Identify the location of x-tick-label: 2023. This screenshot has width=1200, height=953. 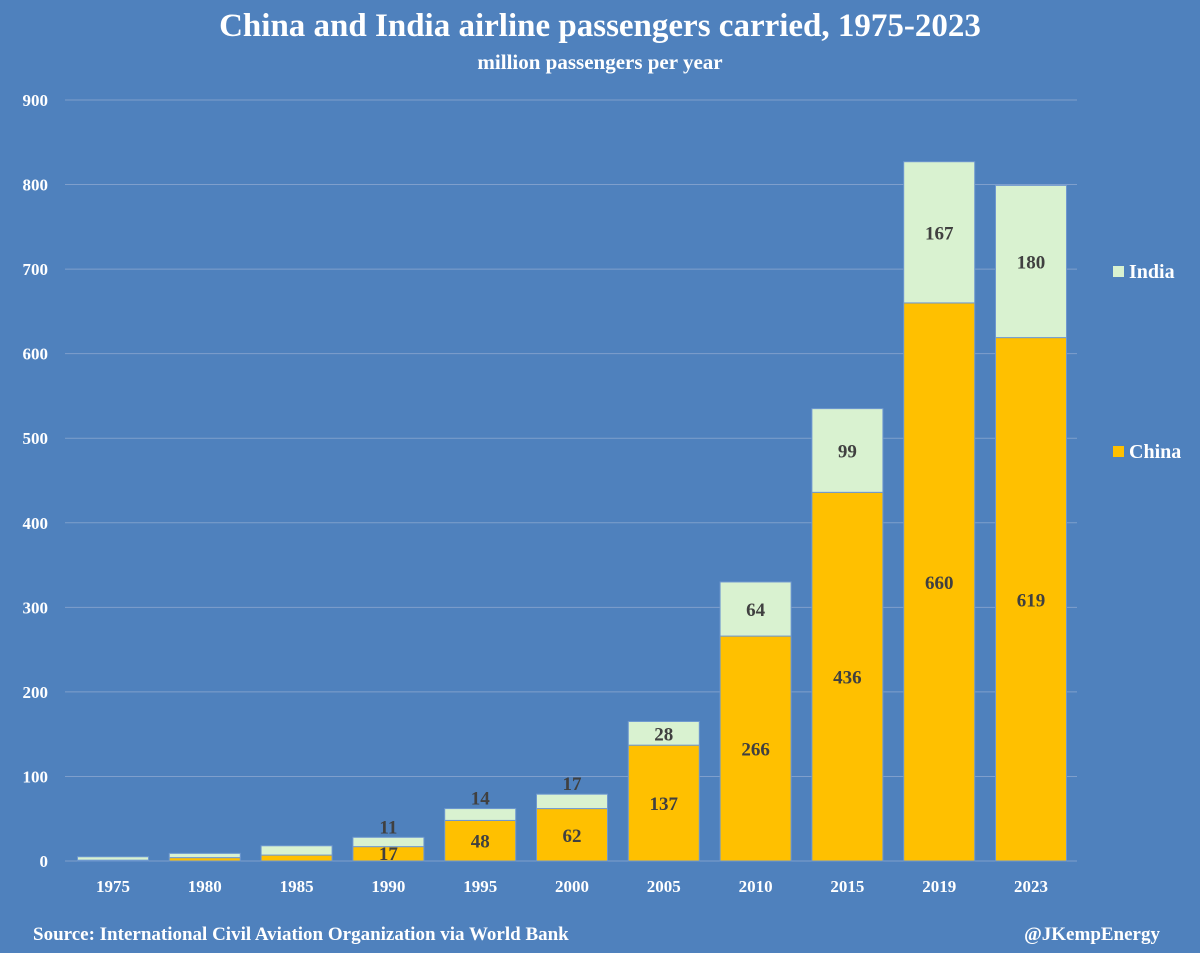
(1031, 886).